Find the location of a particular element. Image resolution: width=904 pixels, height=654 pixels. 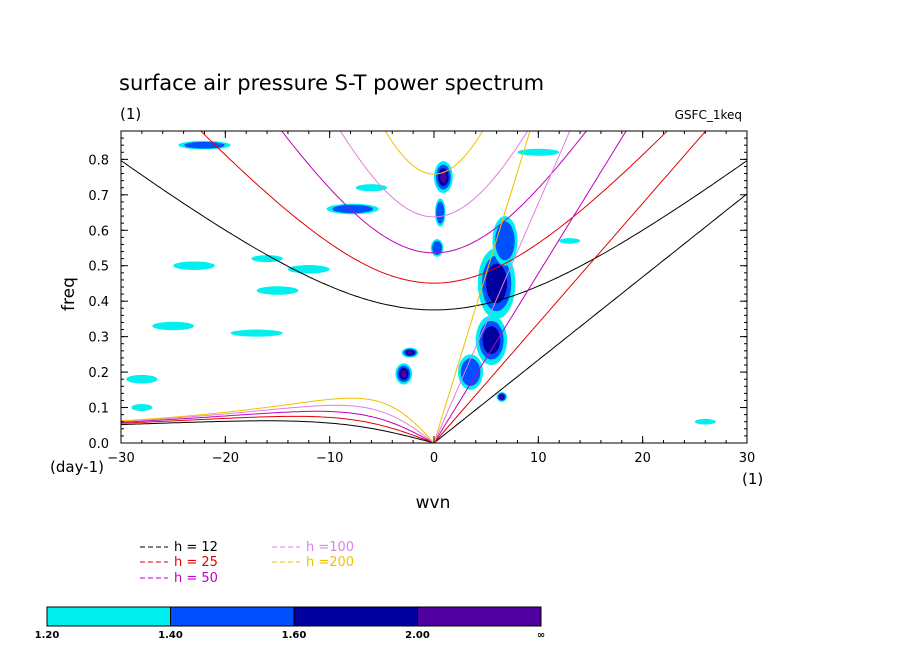

legend-label: h =100 is located at coordinates (330, 547).